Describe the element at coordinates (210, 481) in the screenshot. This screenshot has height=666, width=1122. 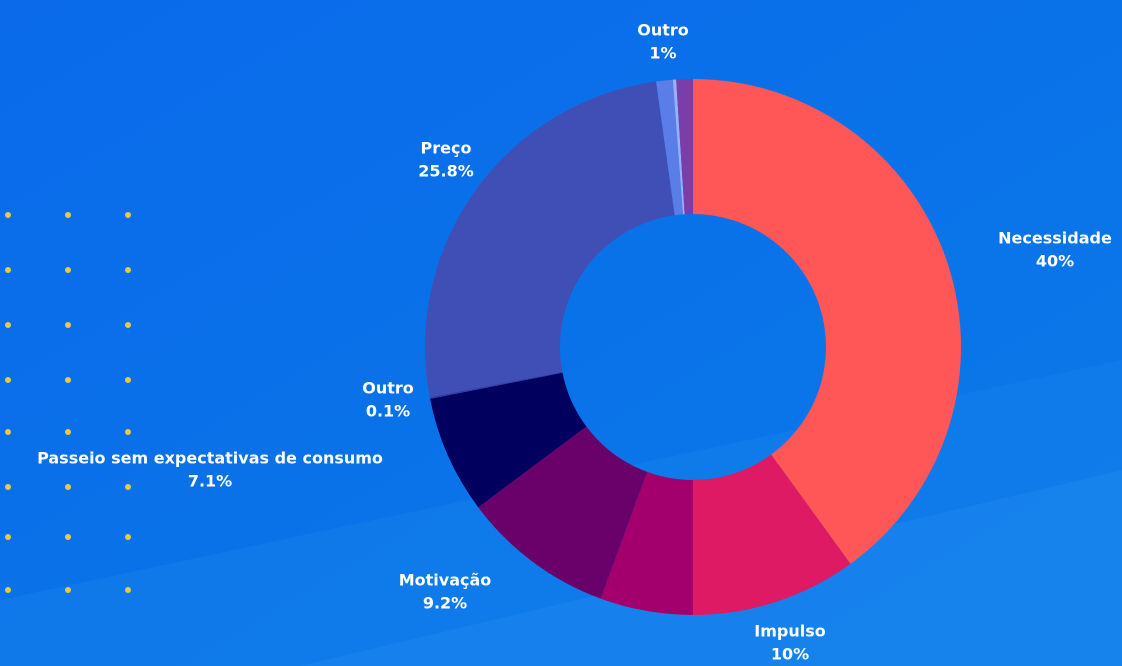
I see `value-label: 7.1%` at that location.